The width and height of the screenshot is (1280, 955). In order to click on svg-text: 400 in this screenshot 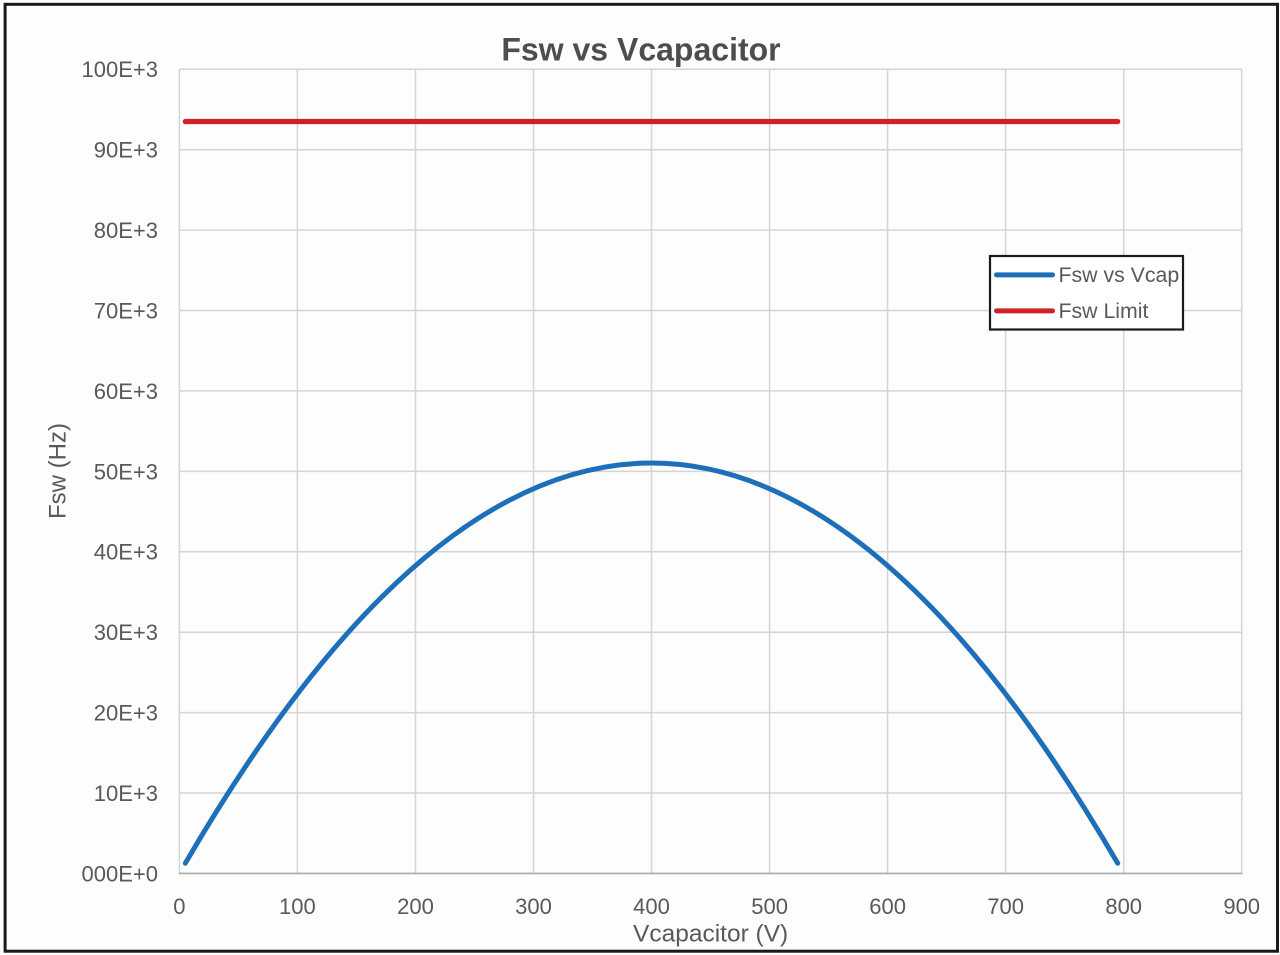, I will do `click(651, 906)`.